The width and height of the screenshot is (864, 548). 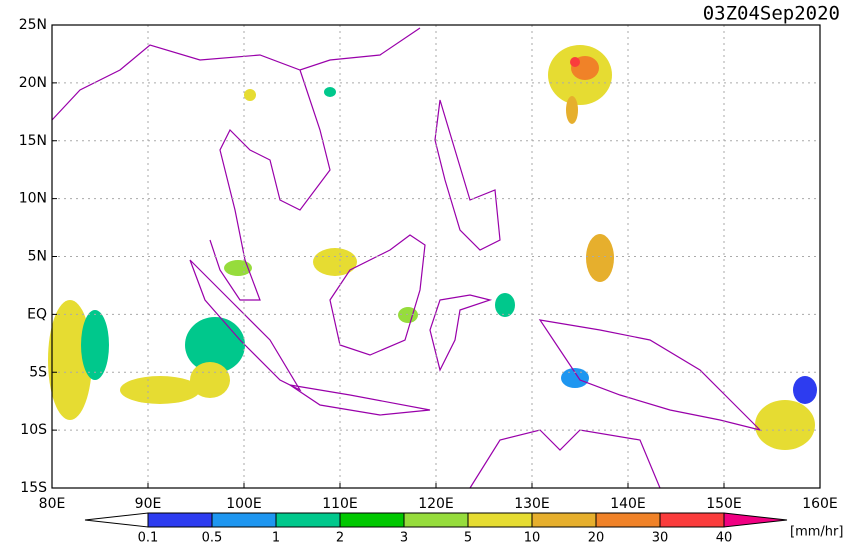 What do you see at coordinates (404, 538) in the screenshot?
I see `colorbar-level: 3` at bounding box center [404, 538].